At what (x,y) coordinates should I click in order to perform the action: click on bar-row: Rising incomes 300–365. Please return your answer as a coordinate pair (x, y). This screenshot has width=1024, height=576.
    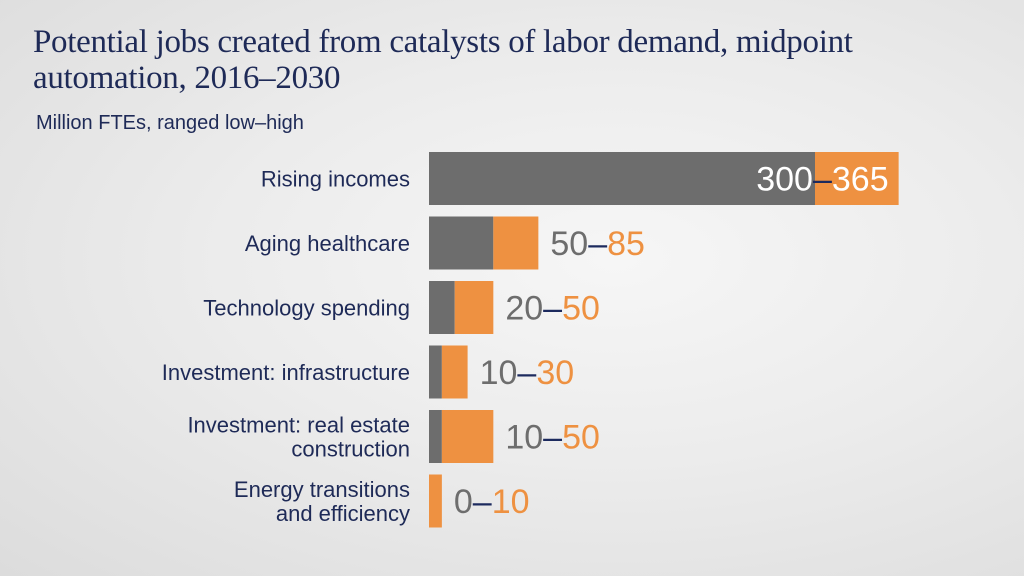
    Looking at the image, I should click on (580, 178).